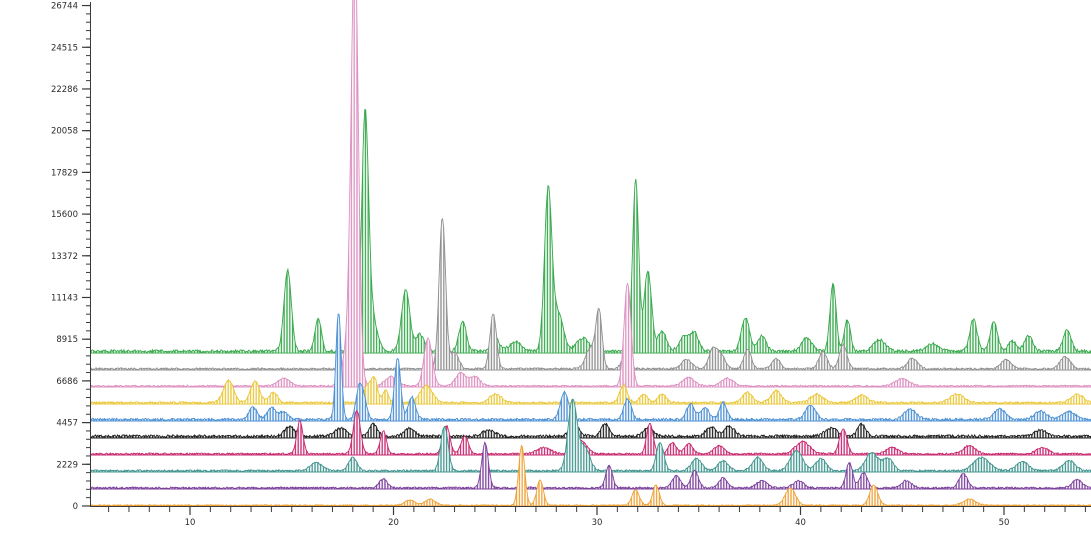  What do you see at coordinates (75, 507) in the screenshot?
I see `y-tick-label-0: 0` at bounding box center [75, 507].